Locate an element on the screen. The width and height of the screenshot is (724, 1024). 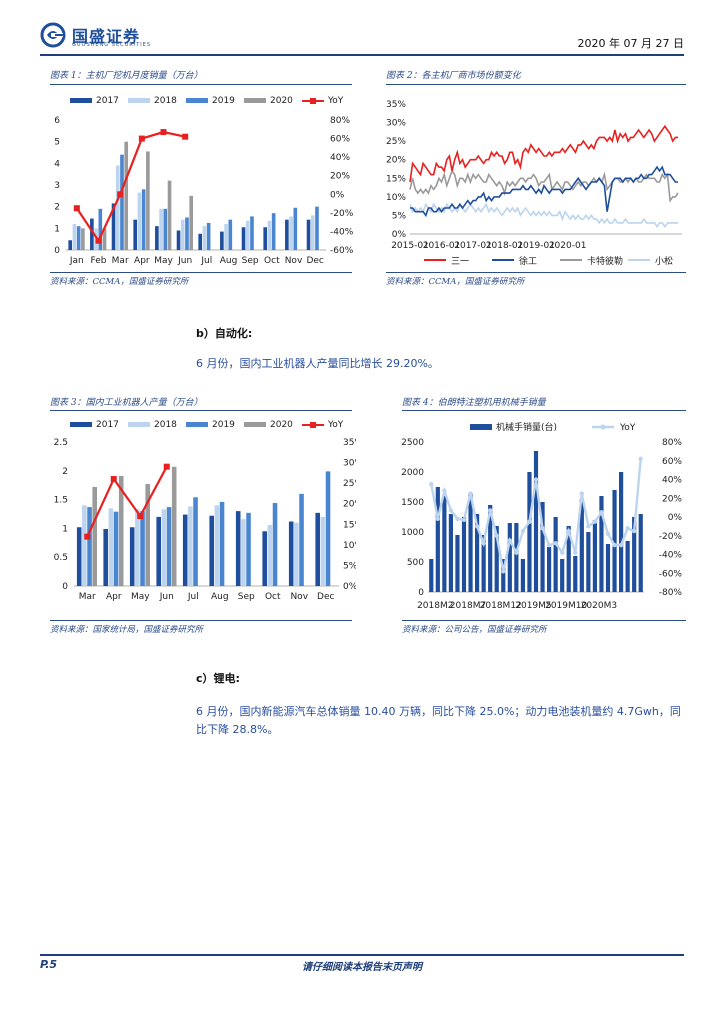
figure-1-caption: 图表 1：主机厂挖机月度销量（万台） is located at coordinates (126, 76).